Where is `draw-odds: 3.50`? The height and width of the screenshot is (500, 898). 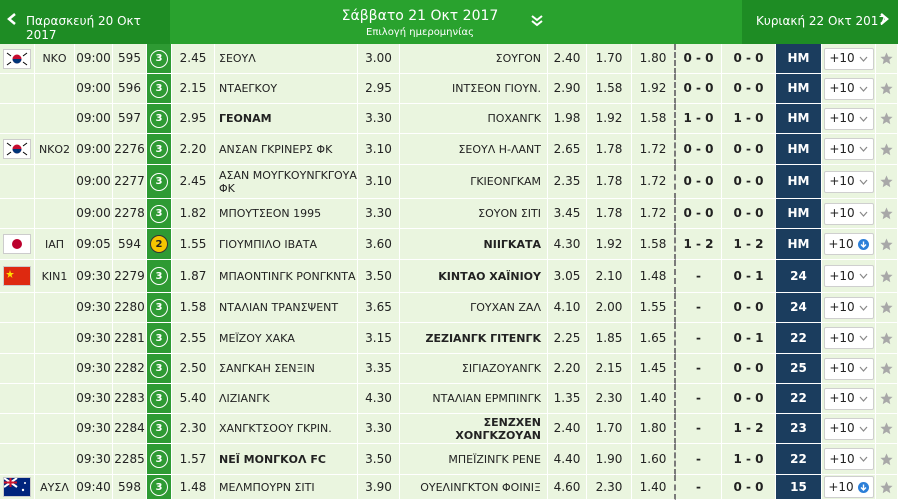 draw-odds: 3.50 is located at coordinates (378, 275).